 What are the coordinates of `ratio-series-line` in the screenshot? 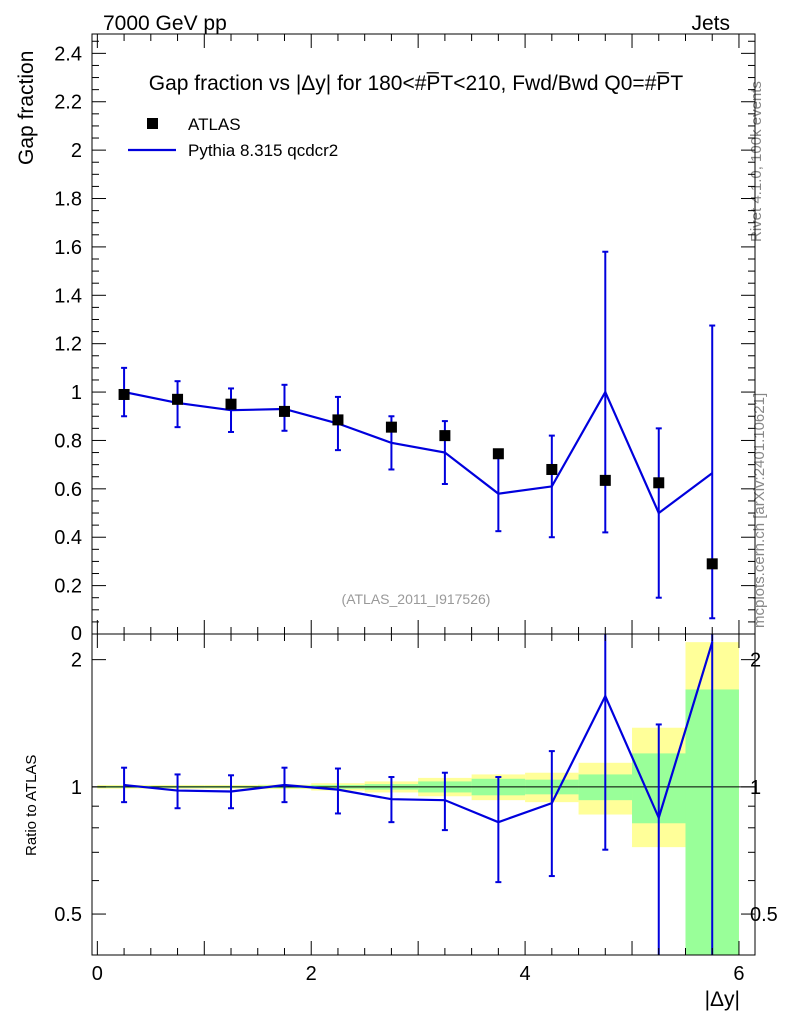 It's located at (418, 732).